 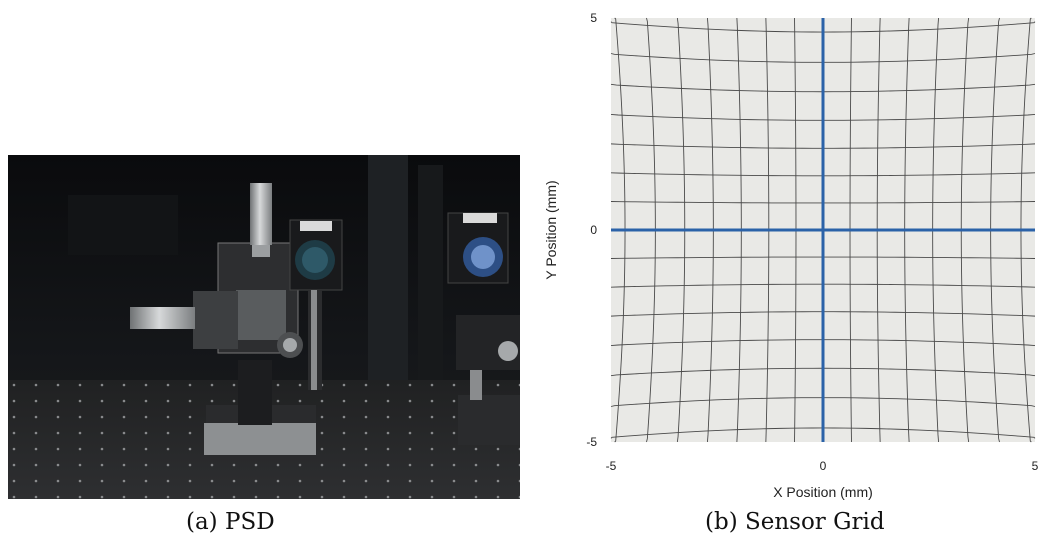 What do you see at coordinates (823, 492) in the screenshot?
I see `x-axis-label: X Position (mm)` at bounding box center [823, 492].